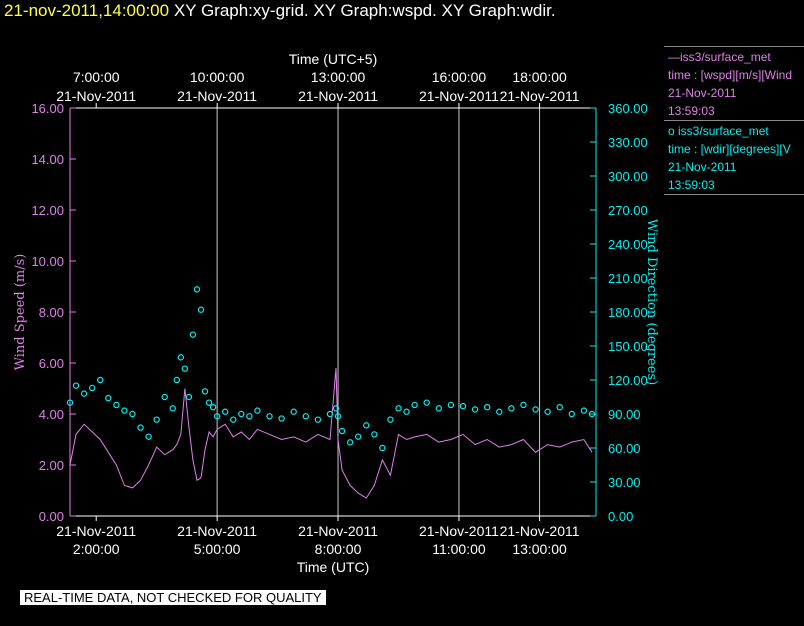  What do you see at coordinates (628, 142) in the screenshot?
I see `y-right-tick-label: 330.00` at bounding box center [628, 142].